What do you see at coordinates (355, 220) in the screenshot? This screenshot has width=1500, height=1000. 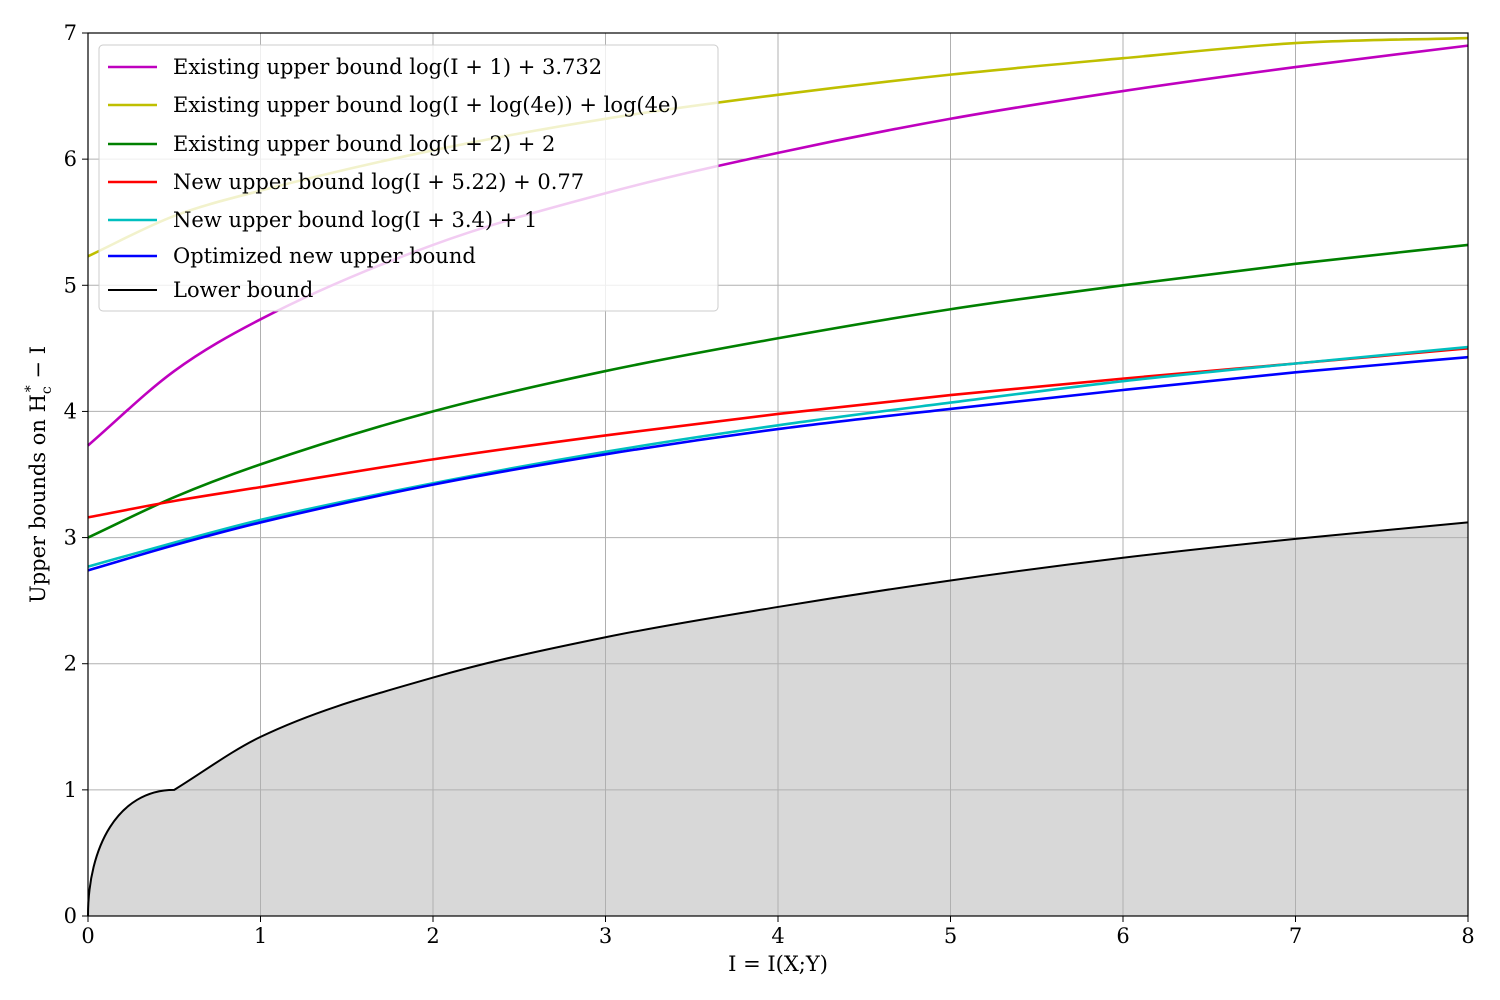 I see `legend-label: New upper bound log(I + 3.4) + 1` at bounding box center [355, 220].